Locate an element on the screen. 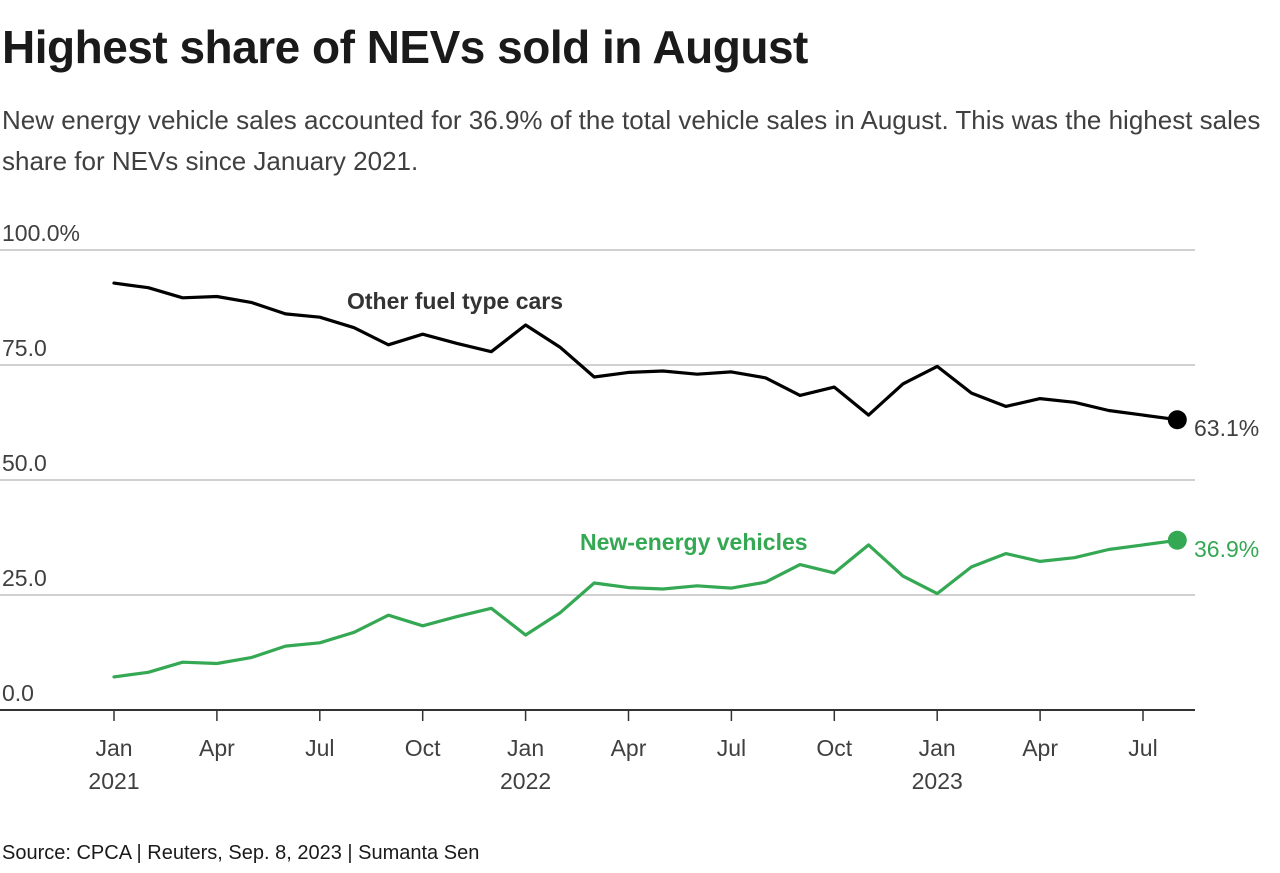 This screenshot has width=1280, height=873. y-tick-label: 75.0 is located at coordinates (24, 348).